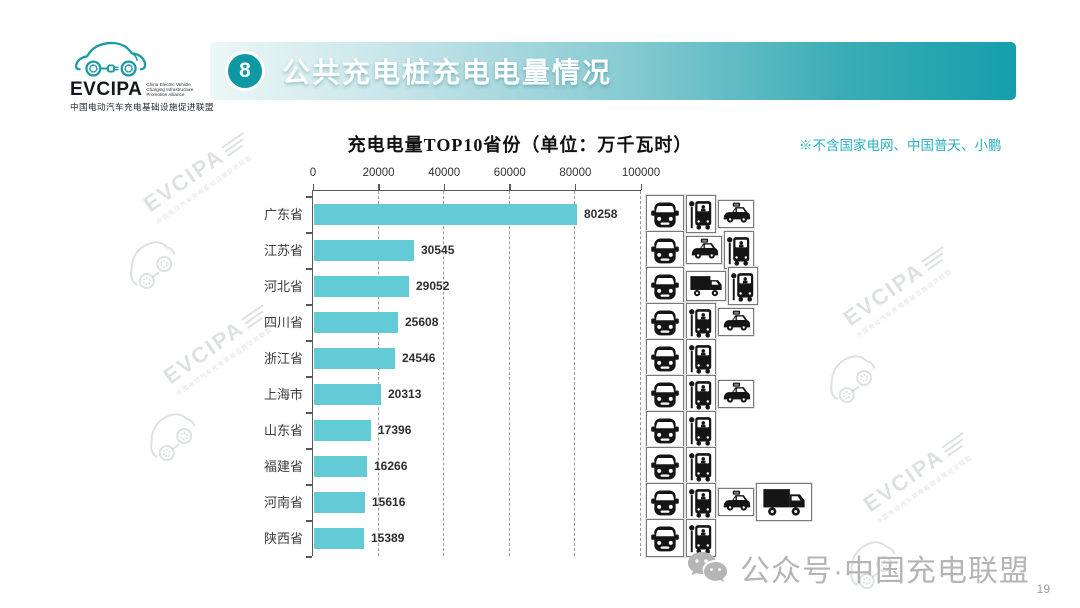 The width and height of the screenshot is (1080, 608). I want to click on province-label: 浙江省, so click(283, 358).